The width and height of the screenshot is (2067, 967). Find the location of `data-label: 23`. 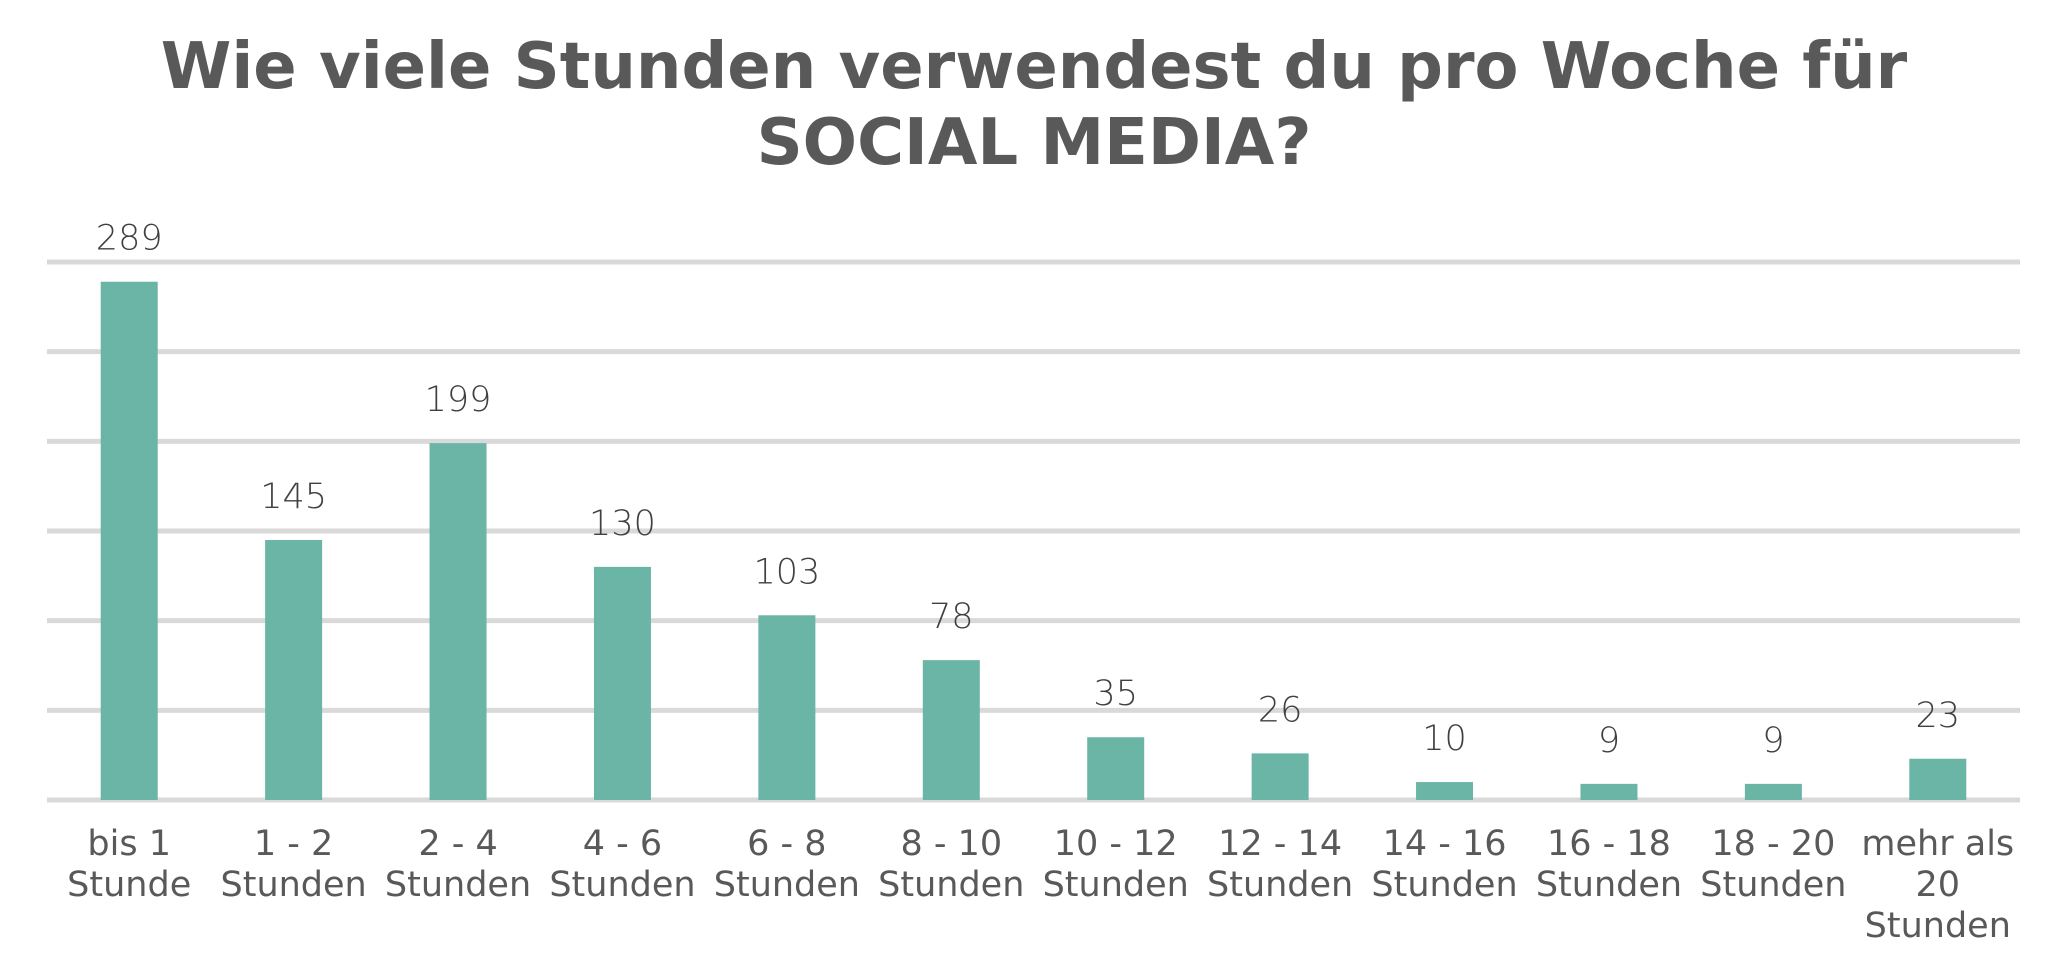

data-label: 23 is located at coordinates (1938, 716).